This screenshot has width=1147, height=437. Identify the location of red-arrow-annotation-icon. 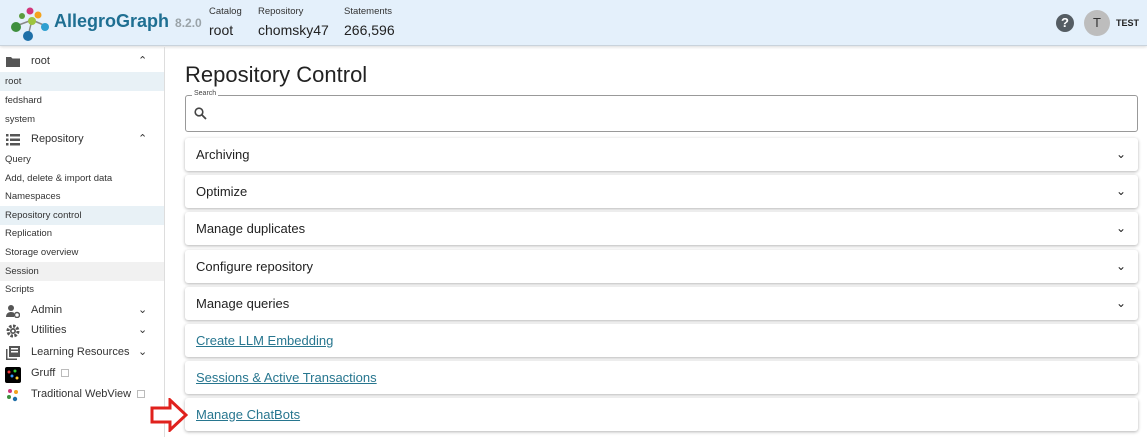
(169, 415).